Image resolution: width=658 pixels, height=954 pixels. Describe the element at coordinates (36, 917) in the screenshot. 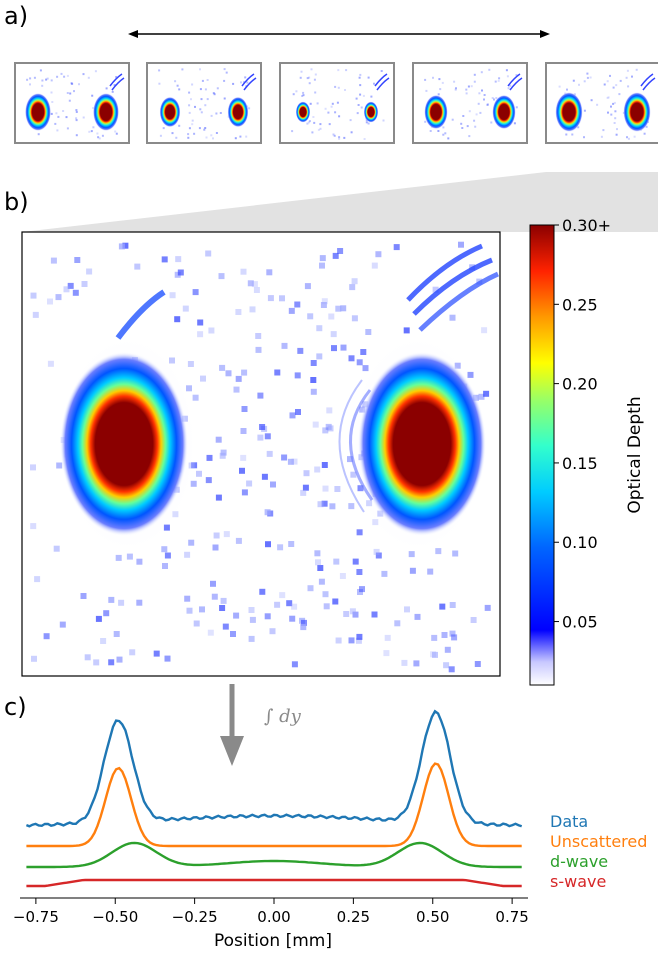

I see `x-tick-label: −0.75` at that location.